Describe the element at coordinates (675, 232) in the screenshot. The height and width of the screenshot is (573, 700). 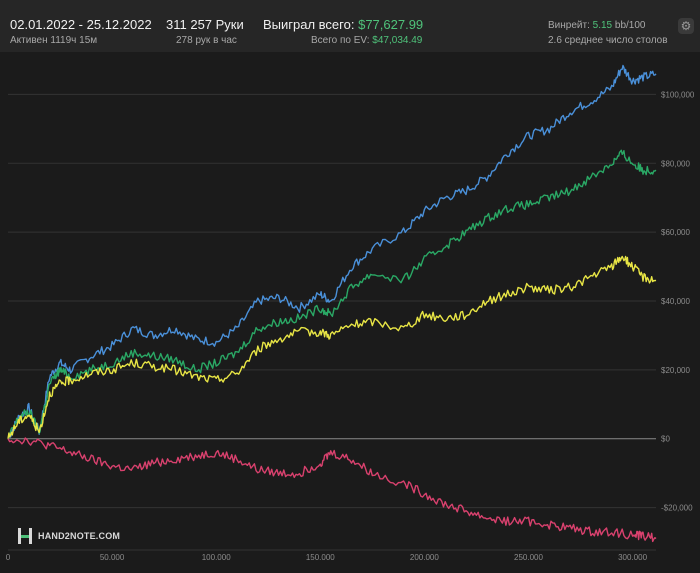
I see `y-tick-label: $60,000` at that location.